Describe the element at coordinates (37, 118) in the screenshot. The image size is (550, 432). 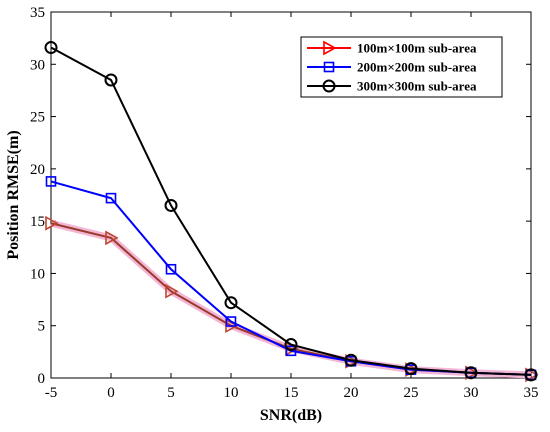
I see `y-tick-label: 25` at that location.